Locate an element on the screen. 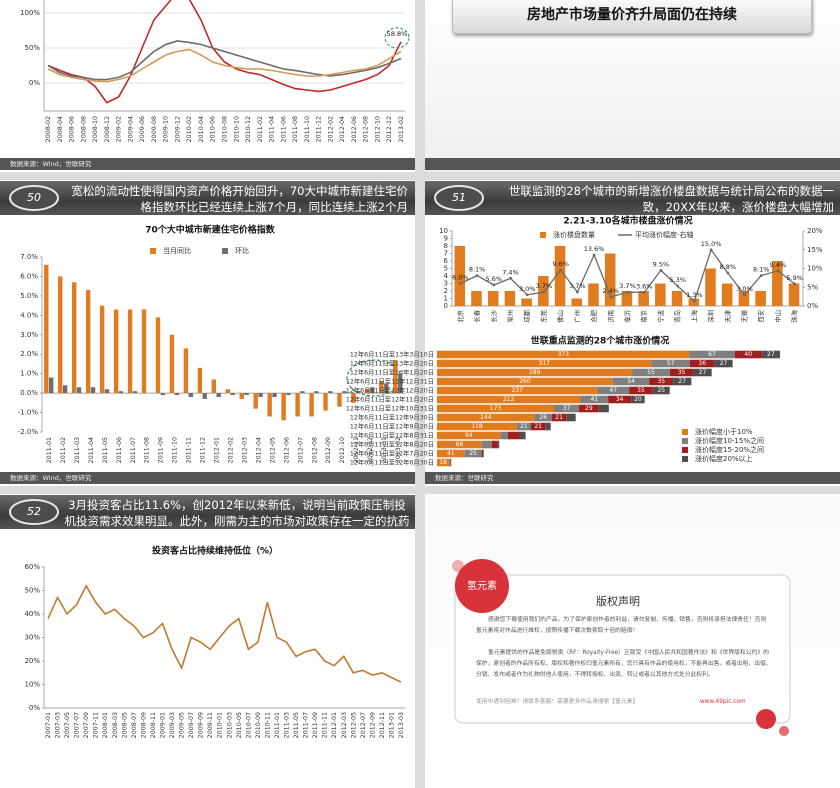 This screenshot has height=788, width=840. segment-label: 27 is located at coordinates (682, 381).